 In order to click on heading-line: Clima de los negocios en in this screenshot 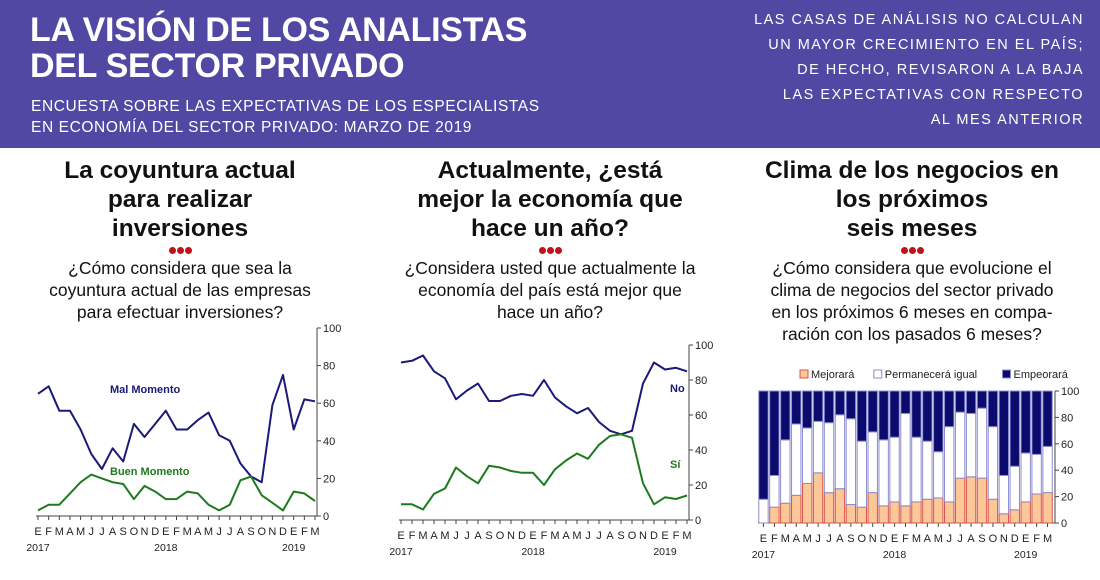, I will do `click(912, 170)`.